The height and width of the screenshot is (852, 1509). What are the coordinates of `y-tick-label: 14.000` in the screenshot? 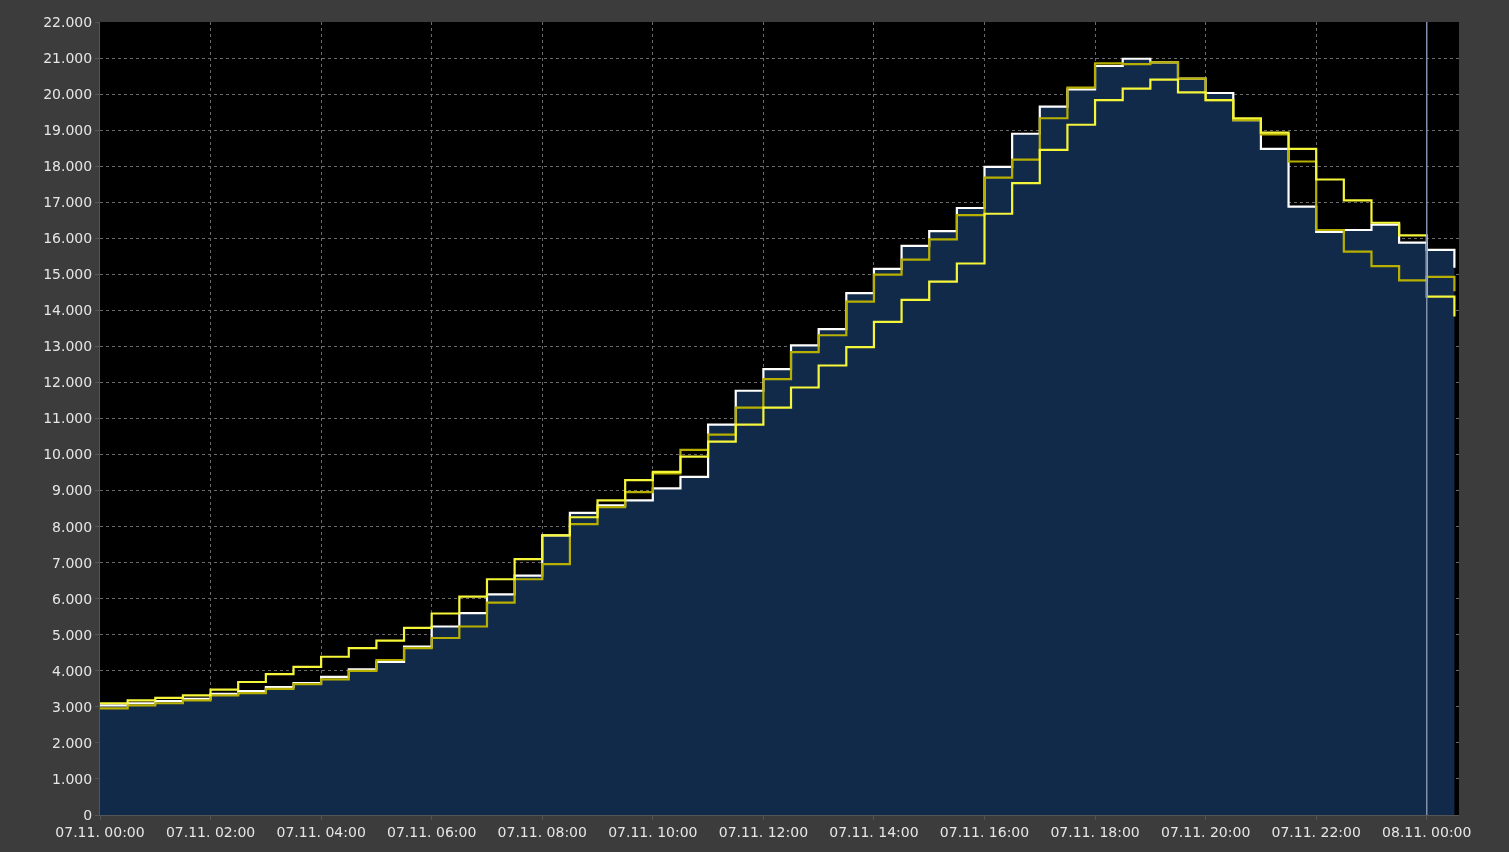 It's located at (68, 310).